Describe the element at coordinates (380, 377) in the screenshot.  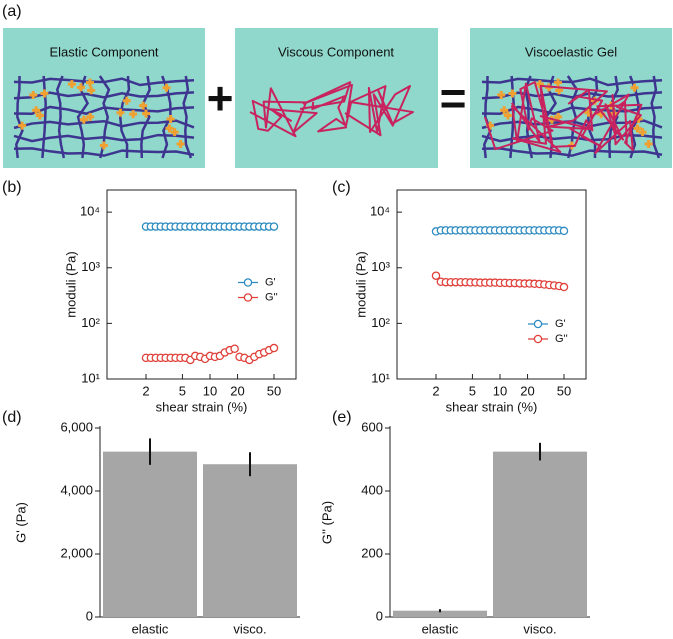
I see `y-tick-label: 10¹` at that location.